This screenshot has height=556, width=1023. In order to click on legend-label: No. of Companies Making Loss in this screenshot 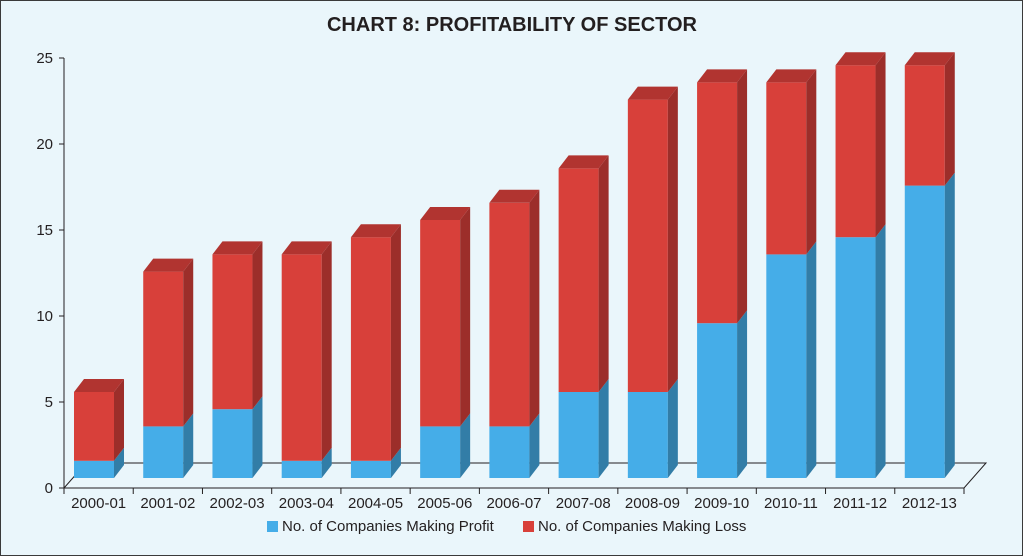, I will do `click(642, 526)`.